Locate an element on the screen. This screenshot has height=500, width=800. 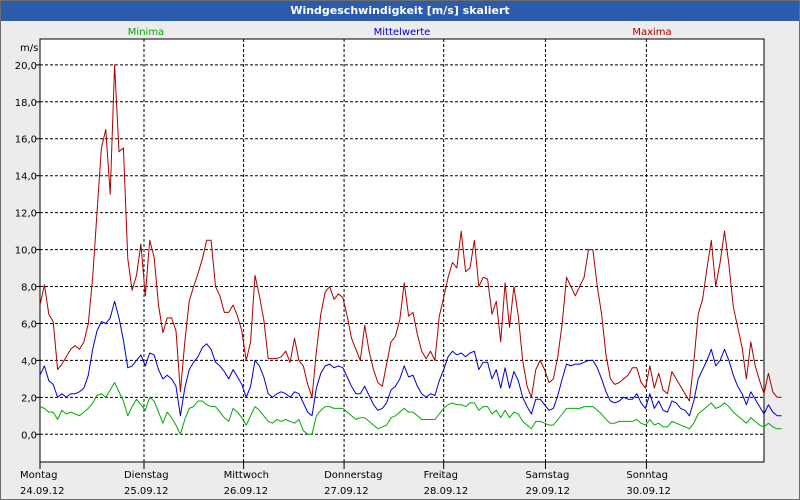
legend-entry-maxima: Maxima is located at coordinates (651, 32).